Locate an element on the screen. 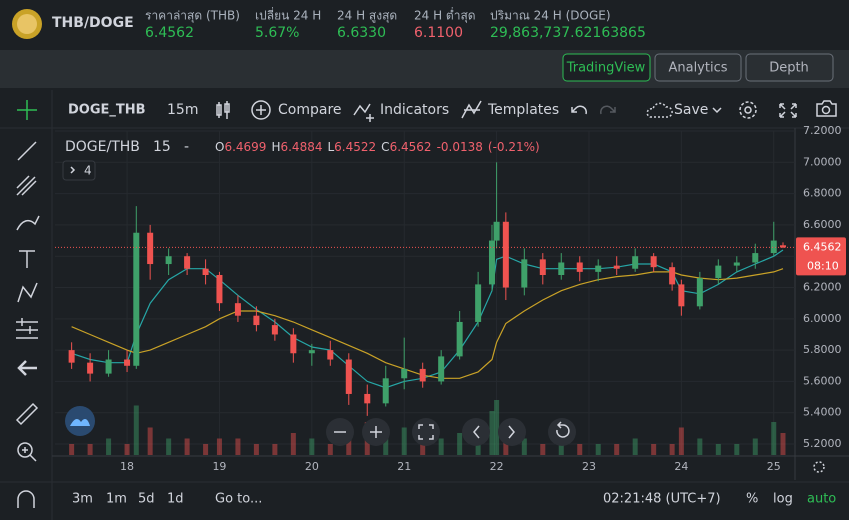 Image resolution: width=849 pixels, height=520 pixels. range-button: 1d is located at coordinates (175, 499).